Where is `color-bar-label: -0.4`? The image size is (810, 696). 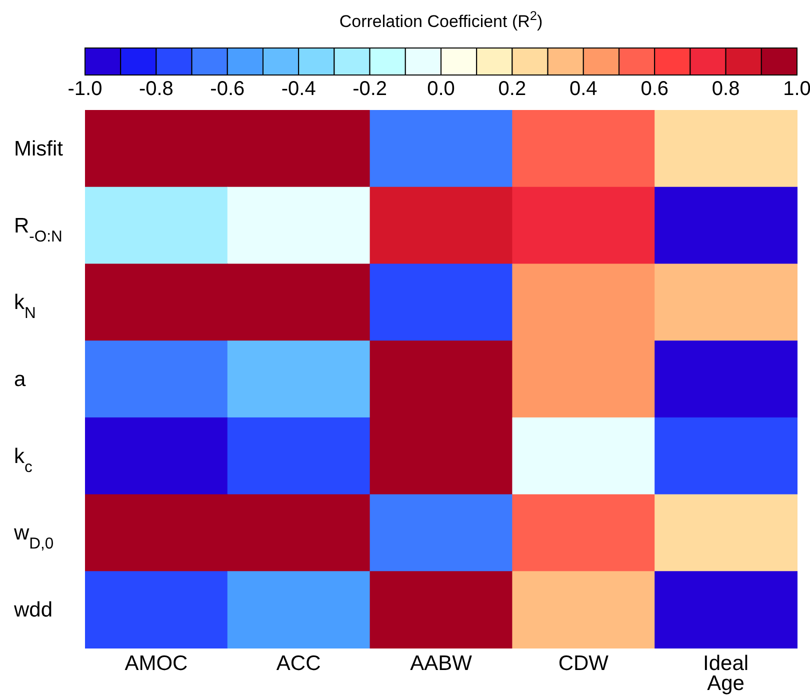
color-bar-label: -0.4 is located at coordinates (298, 89).